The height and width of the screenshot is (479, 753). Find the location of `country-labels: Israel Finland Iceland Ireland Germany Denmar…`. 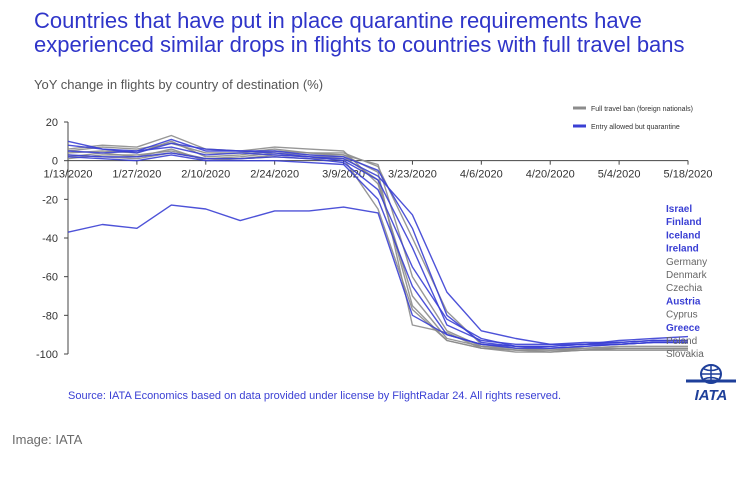

country-labels: Israel Finland Iceland Ireland Germany Denmar… is located at coordinates (687, 282).